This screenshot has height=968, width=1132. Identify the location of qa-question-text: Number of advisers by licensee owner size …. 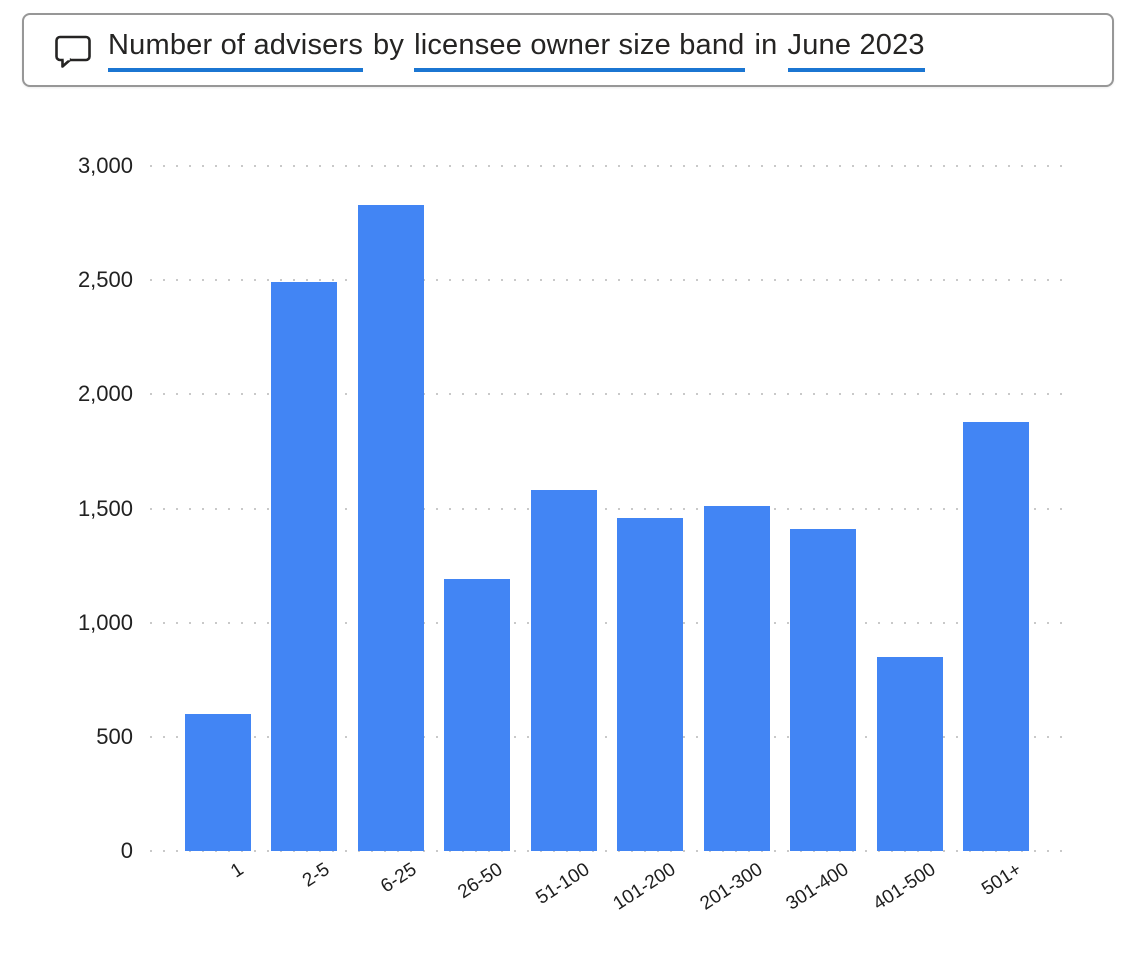
(516, 50).